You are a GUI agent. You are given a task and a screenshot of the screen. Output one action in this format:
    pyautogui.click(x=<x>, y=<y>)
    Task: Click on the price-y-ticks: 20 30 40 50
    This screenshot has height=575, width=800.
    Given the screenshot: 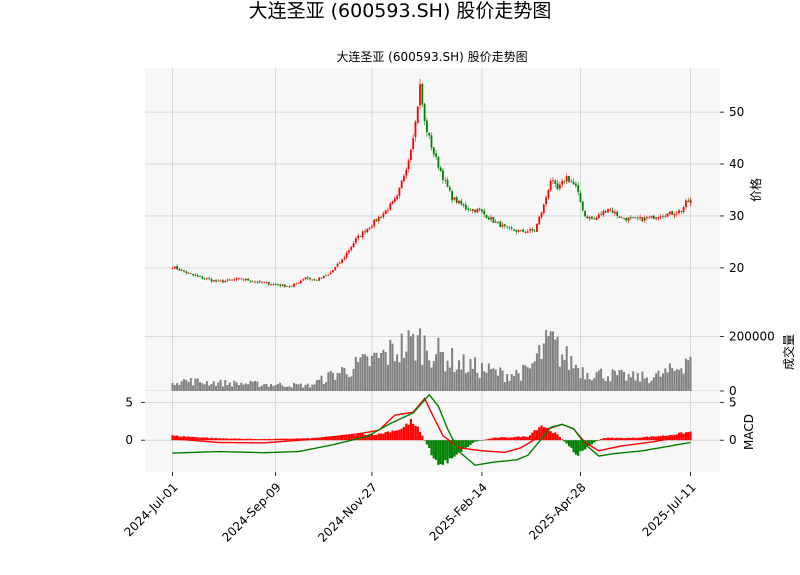 What is the action you would take?
    pyautogui.click(x=732, y=190)
    